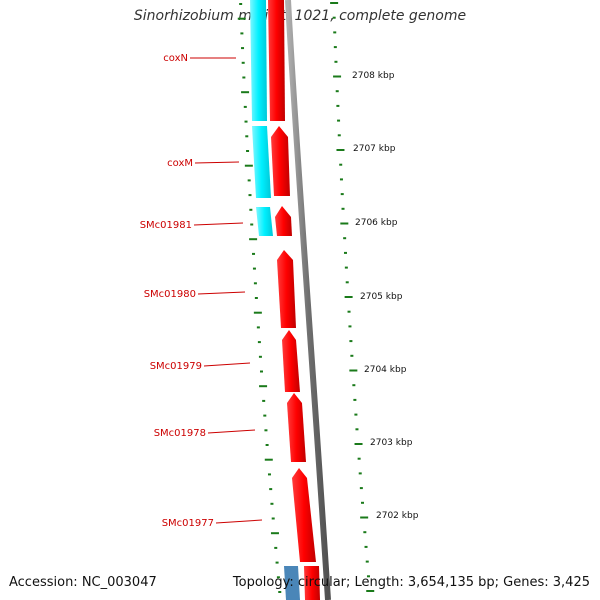 The image size is (600, 600). What do you see at coordinates (376, 223) in the screenshot?
I see `tick-label: 2706 kbp` at bounding box center [376, 223].